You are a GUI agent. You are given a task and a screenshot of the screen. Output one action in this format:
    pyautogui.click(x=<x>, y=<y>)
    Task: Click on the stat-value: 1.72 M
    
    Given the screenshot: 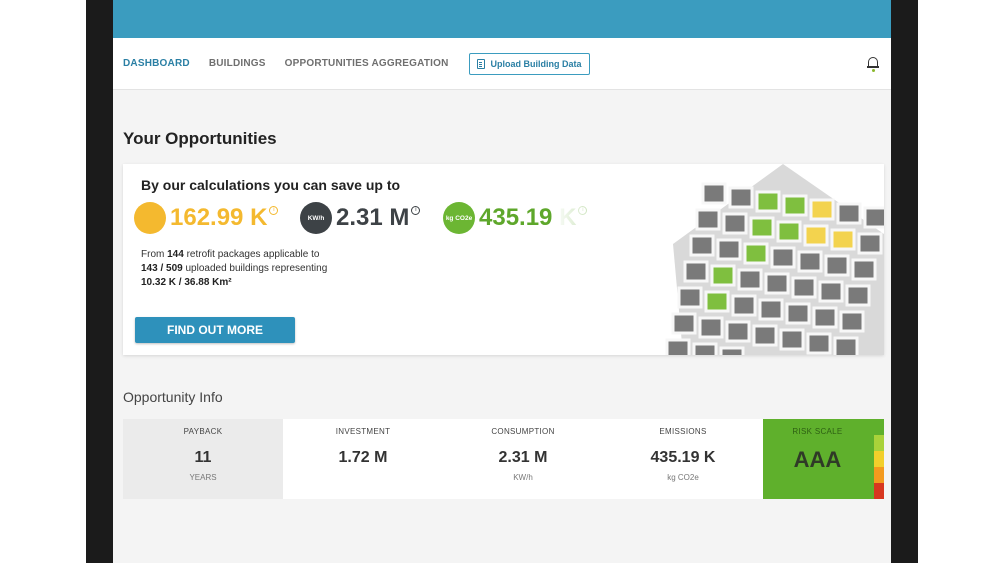 What is the action you would take?
    pyautogui.click(x=363, y=457)
    